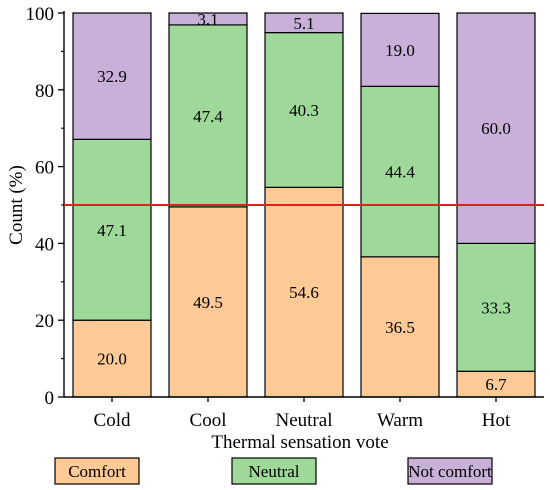 The image size is (550, 490). What do you see at coordinates (496, 384) in the screenshot?
I see `data-label: 6.7` at bounding box center [496, 384].